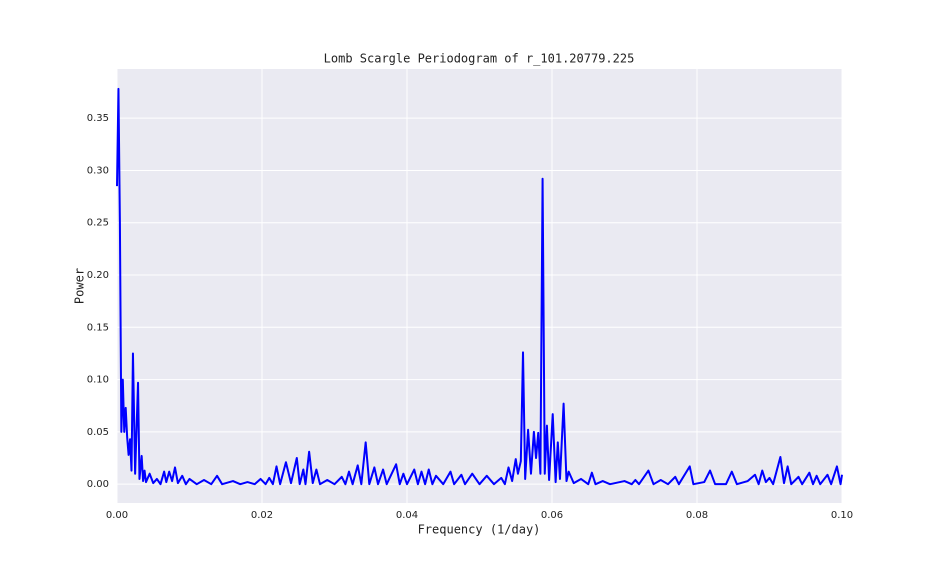  Describe the element at coordinates (552, 515) in the screenshot. I see `x-tick-label: 0.06` at that location.